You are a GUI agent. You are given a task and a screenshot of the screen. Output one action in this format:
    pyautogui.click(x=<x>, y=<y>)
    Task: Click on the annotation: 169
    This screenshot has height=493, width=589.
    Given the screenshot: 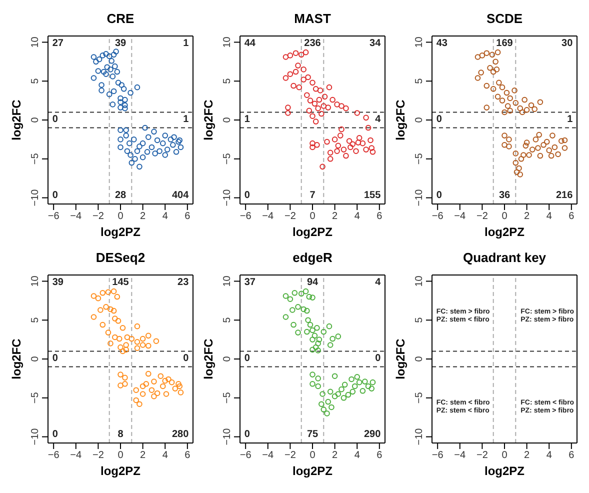 What is the action you would take?
    pyautogui.click(x=504, y=44)
    